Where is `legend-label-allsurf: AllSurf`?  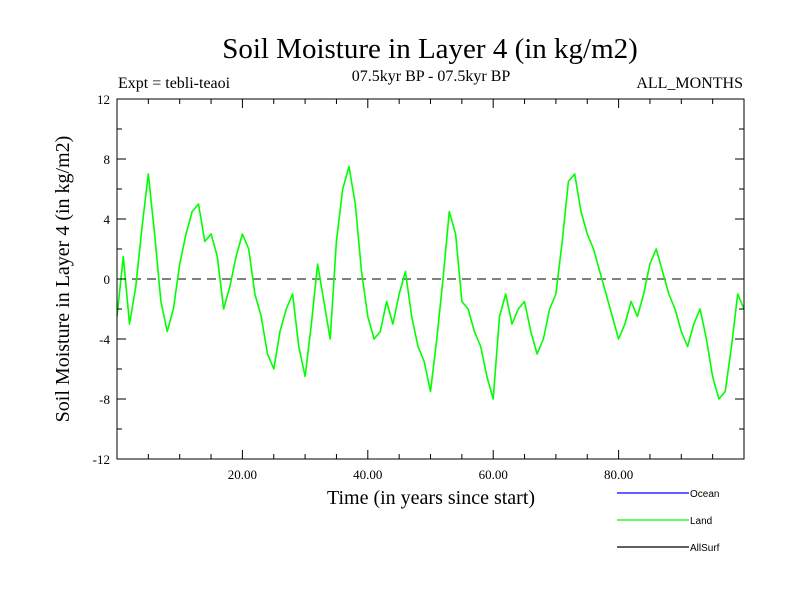
legend-label-allsurf: AllSurf is located at coordinates (705, 548).